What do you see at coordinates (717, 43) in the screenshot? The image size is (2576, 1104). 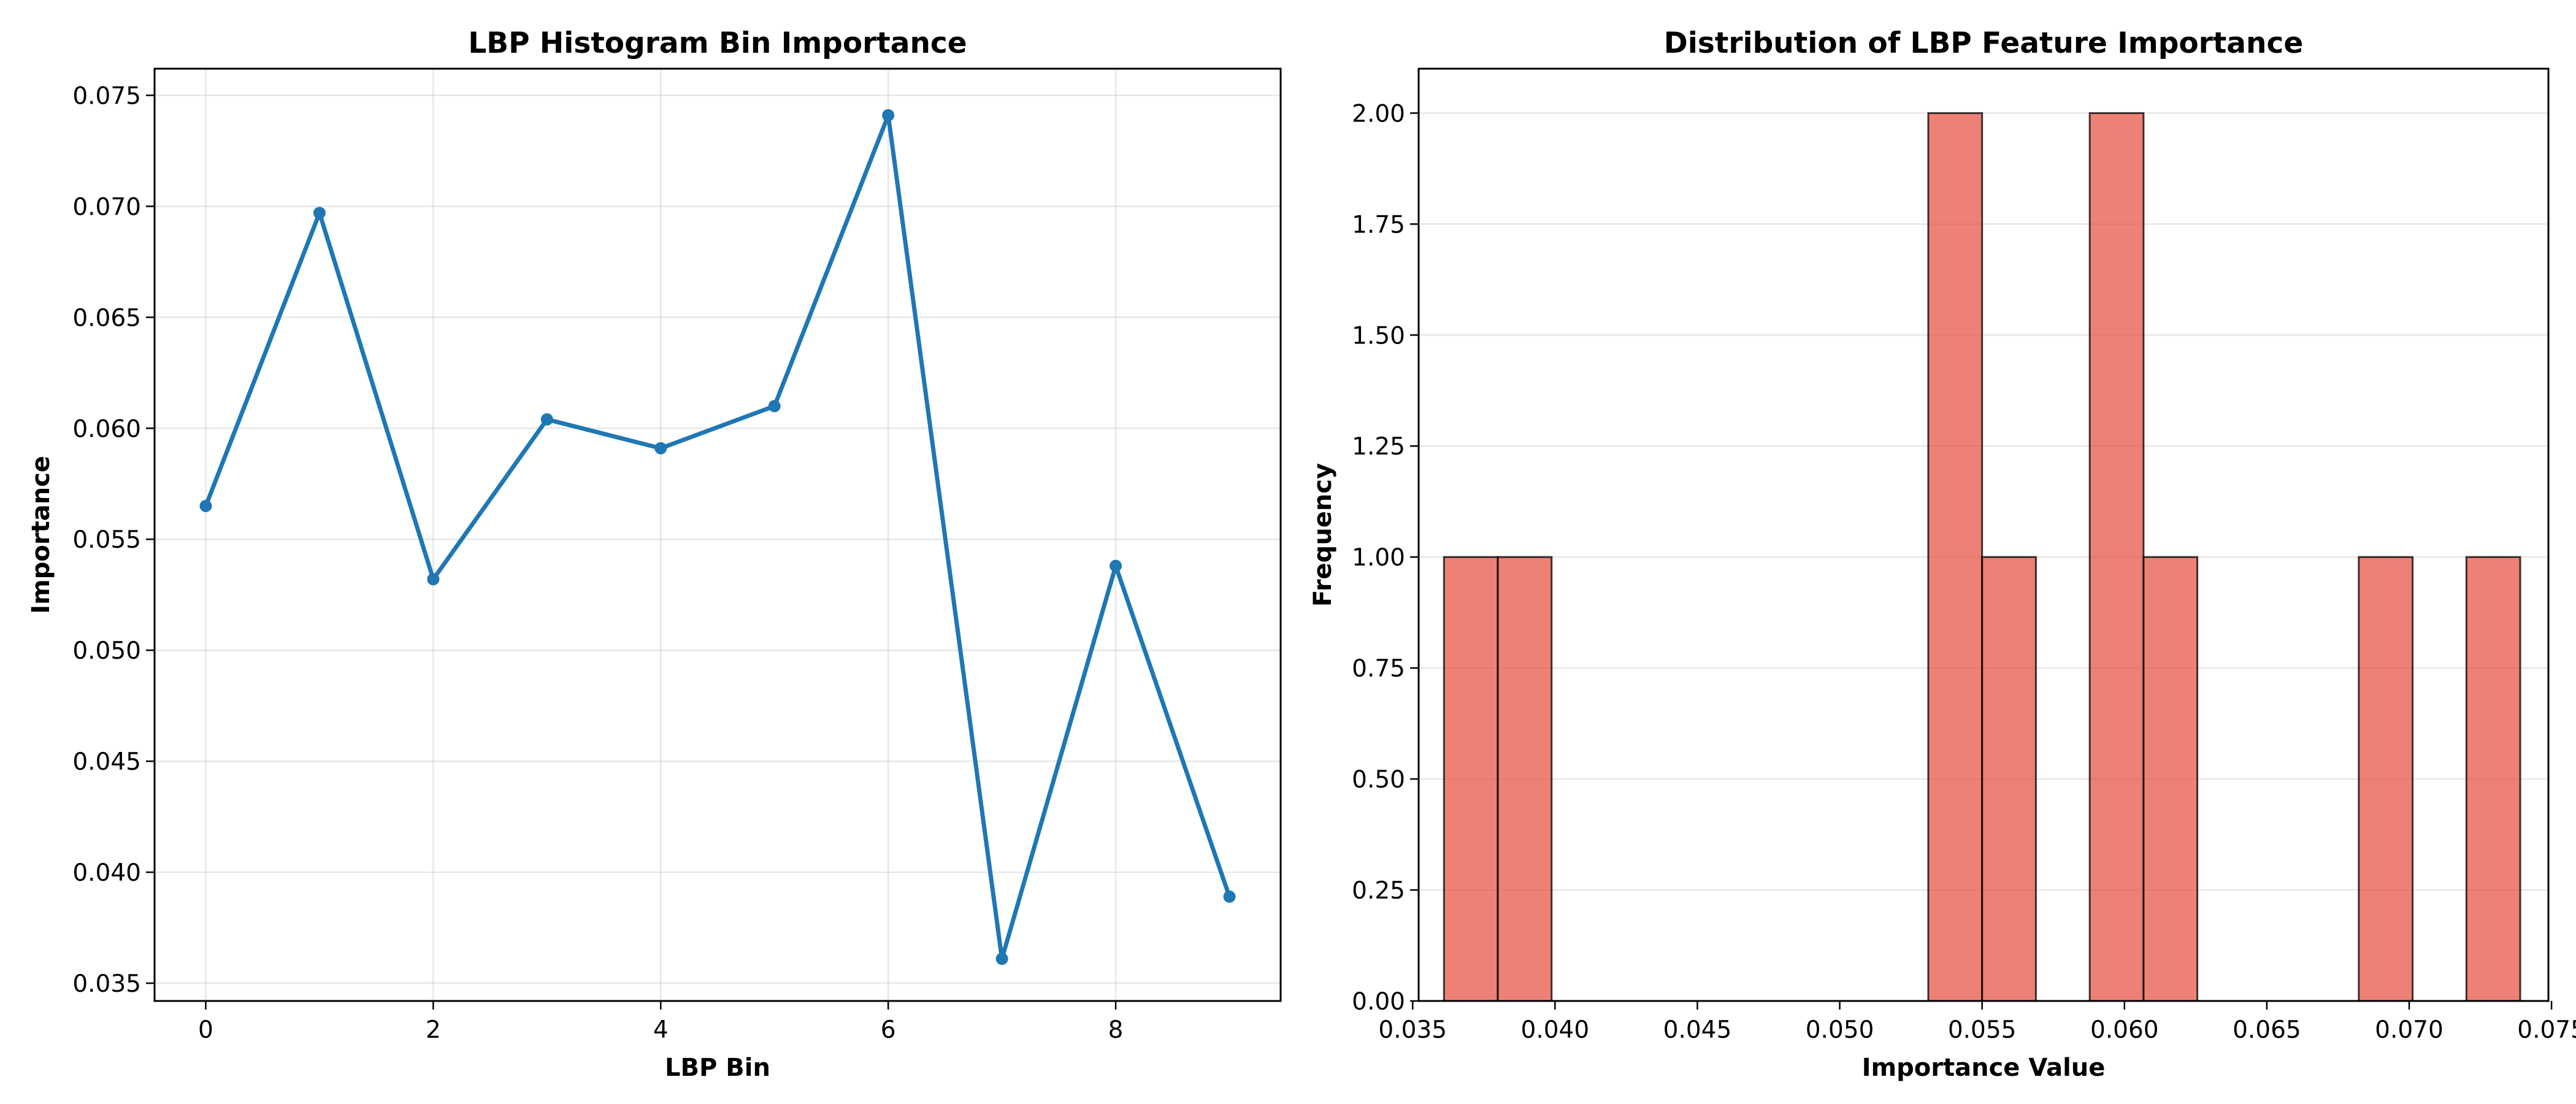 I see `chart-title: LBP Histogram Bin Importance` at bounding box center [717, 43].